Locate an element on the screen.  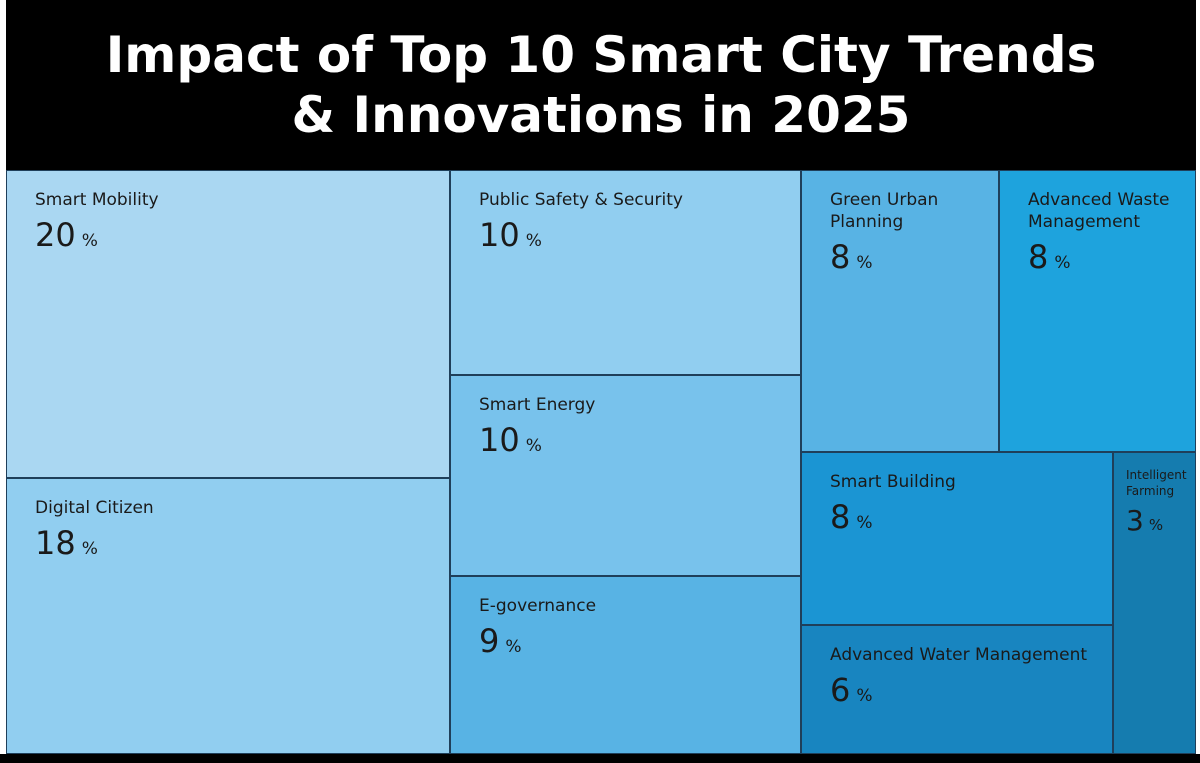
tile-public-safety-security: Public Safety & Security 10% is located at coordinates (625, 272).